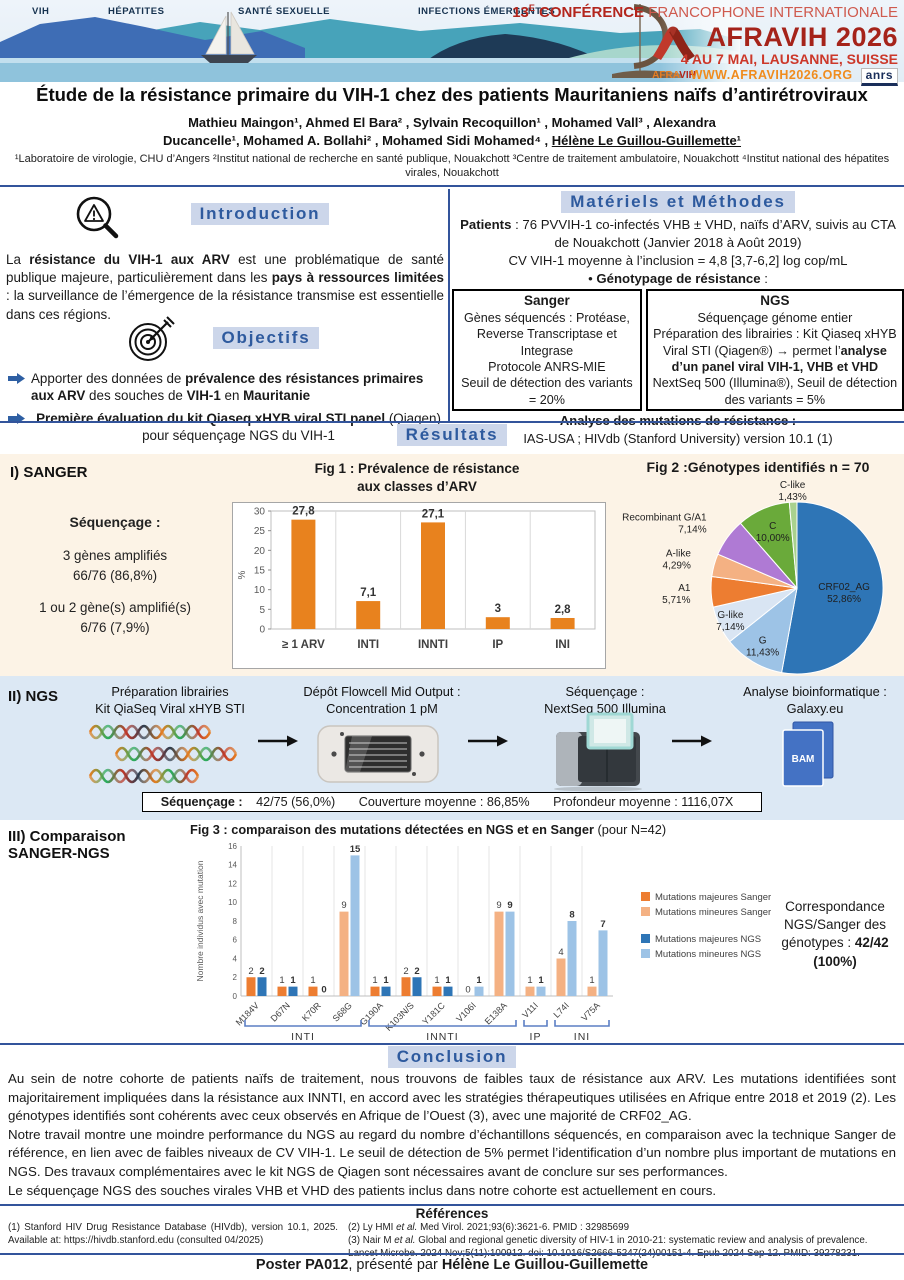 The height and width of the screenshot is (1280, 904). What do you see at coordinates (713, 897) in the screenshot?
I see `svg-text: Mutations majeures Sanger` at bounding box center [713, 897].